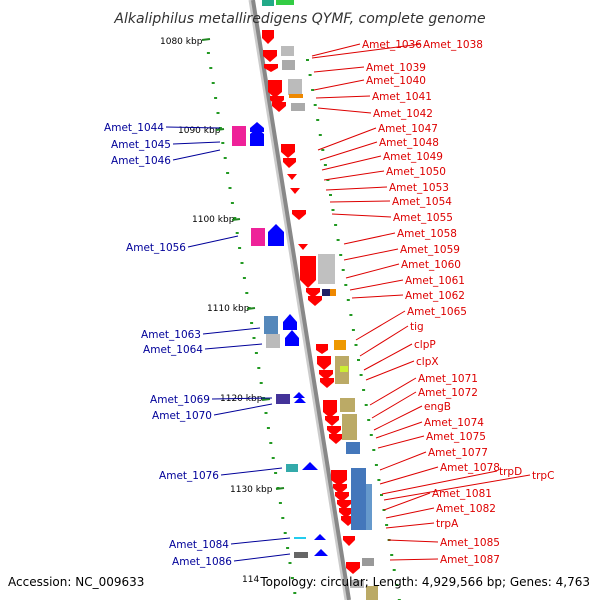 The width and height of the screenshot is (600, 600). I want to click on gene-block-bottom-khaki, so click(372, 593).